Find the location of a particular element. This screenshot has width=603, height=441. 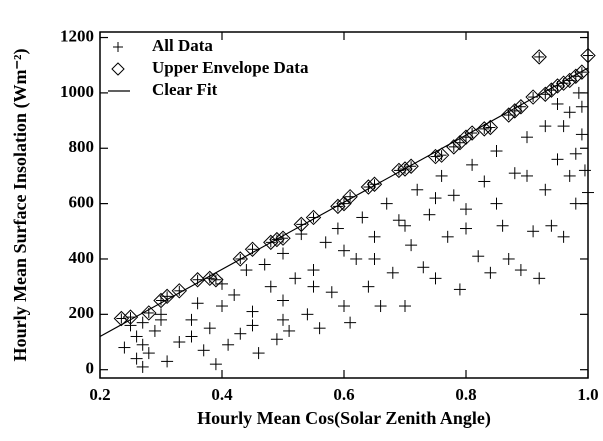

y-tick-label: 1000 is located at coordinates (77, 91).